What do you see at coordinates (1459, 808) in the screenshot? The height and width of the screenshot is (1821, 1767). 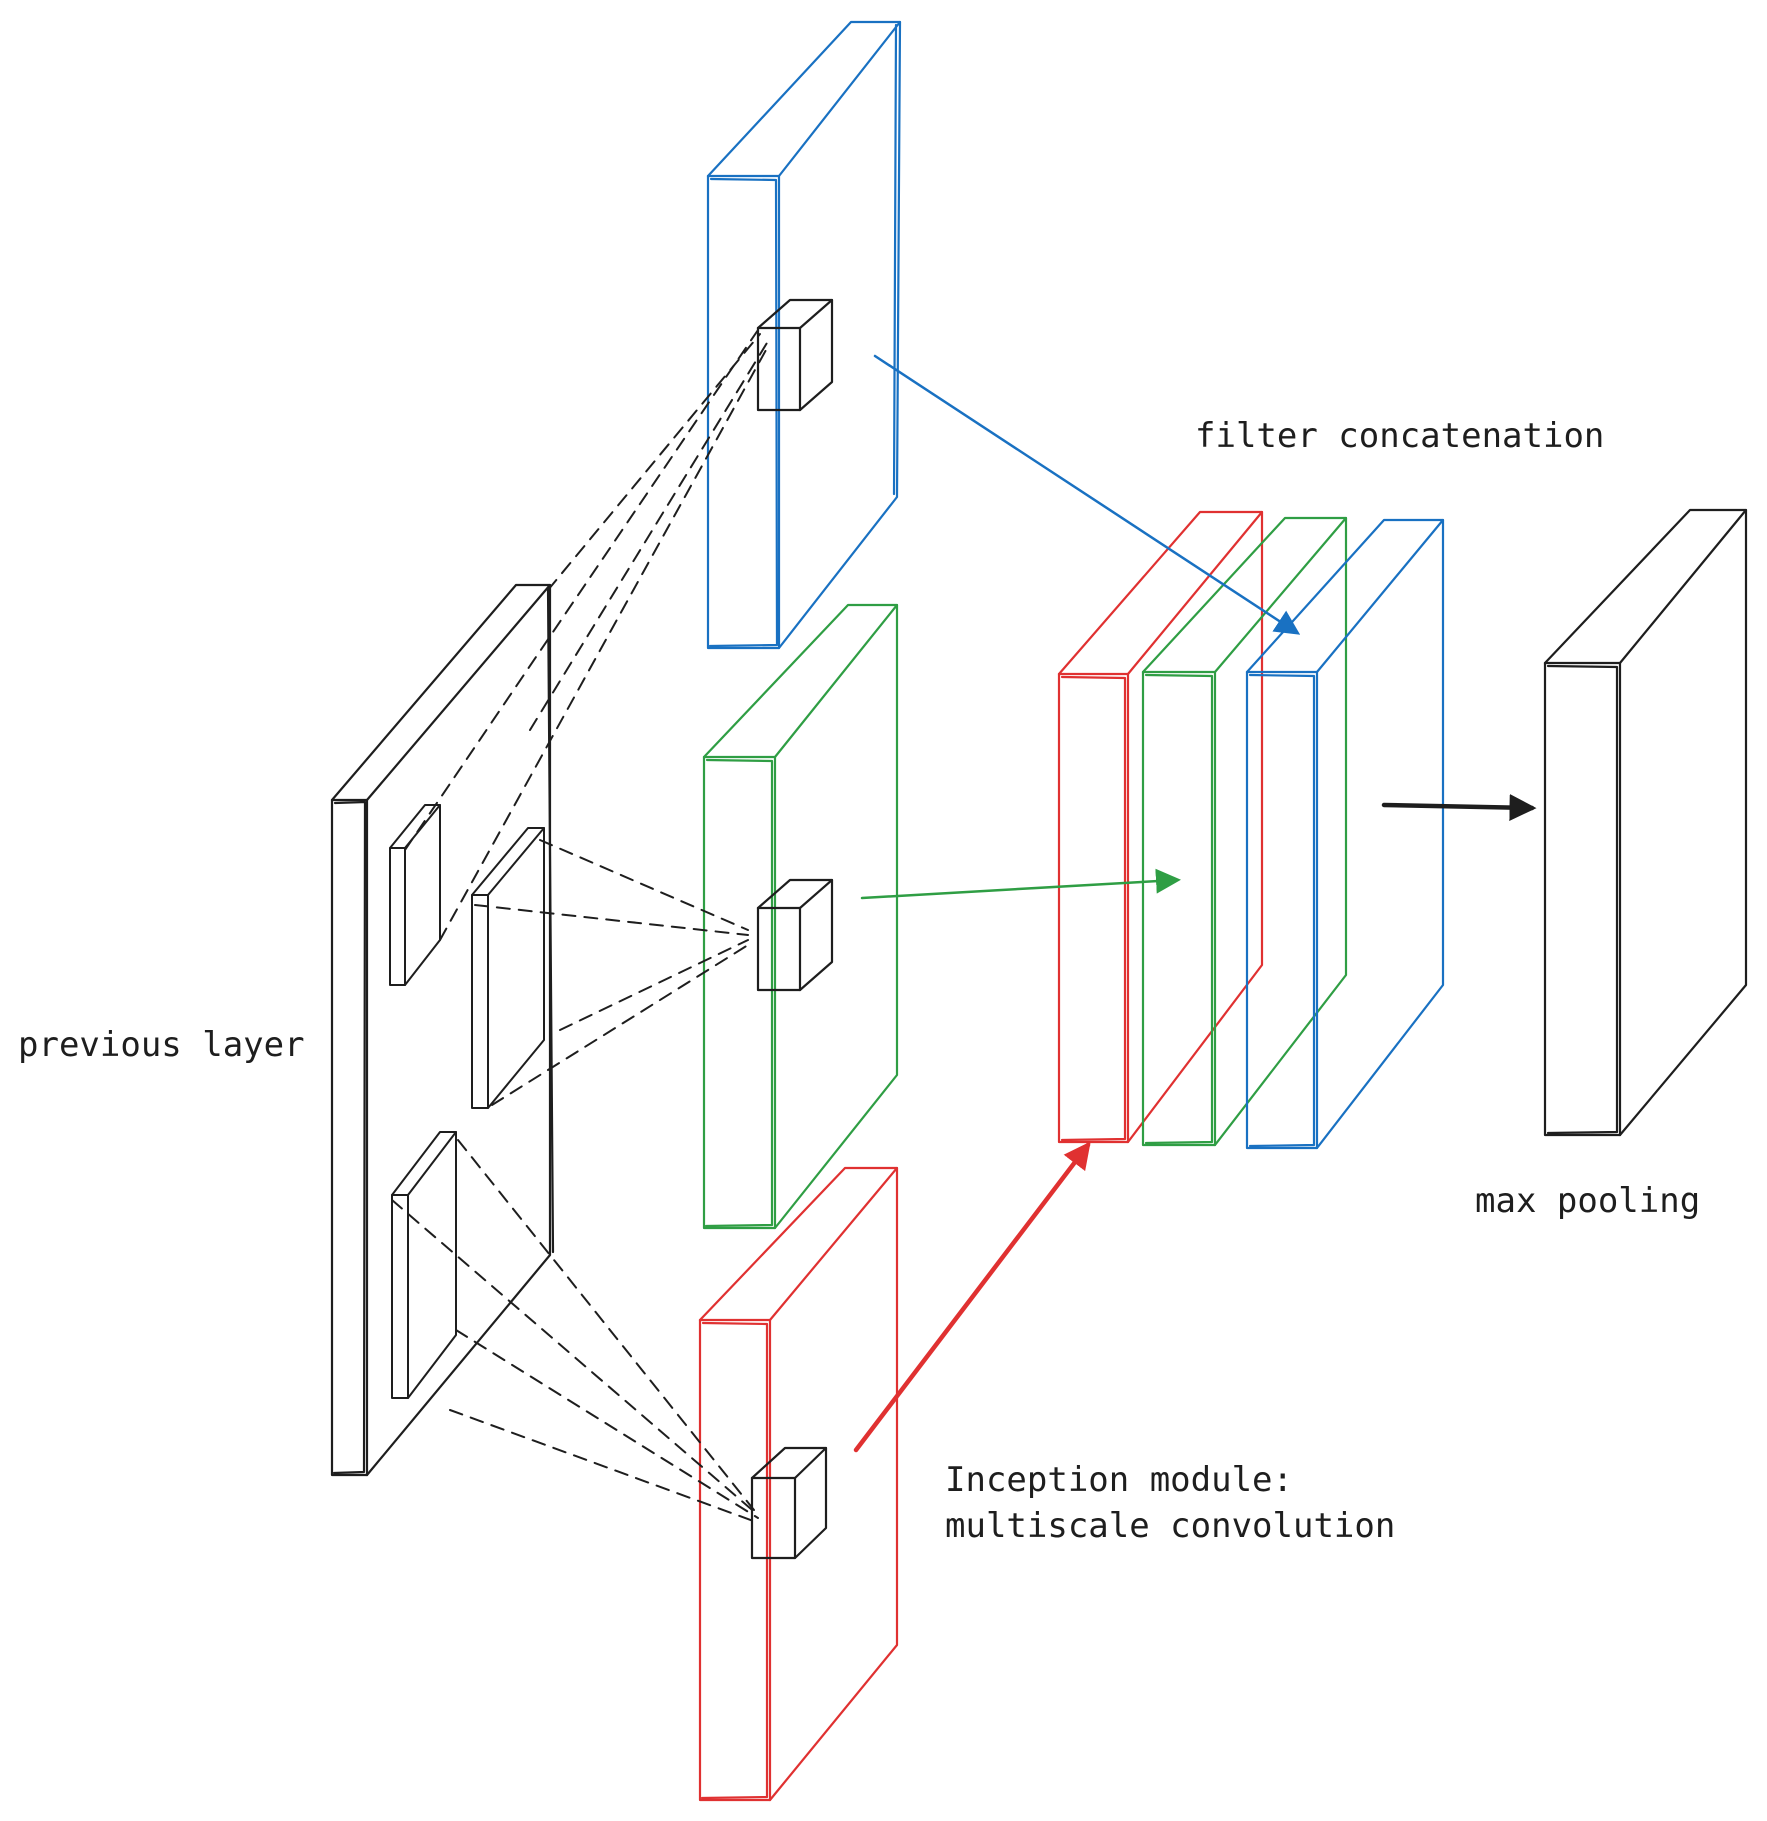 I see `black-arrow` at bounding box center [1459, 808].